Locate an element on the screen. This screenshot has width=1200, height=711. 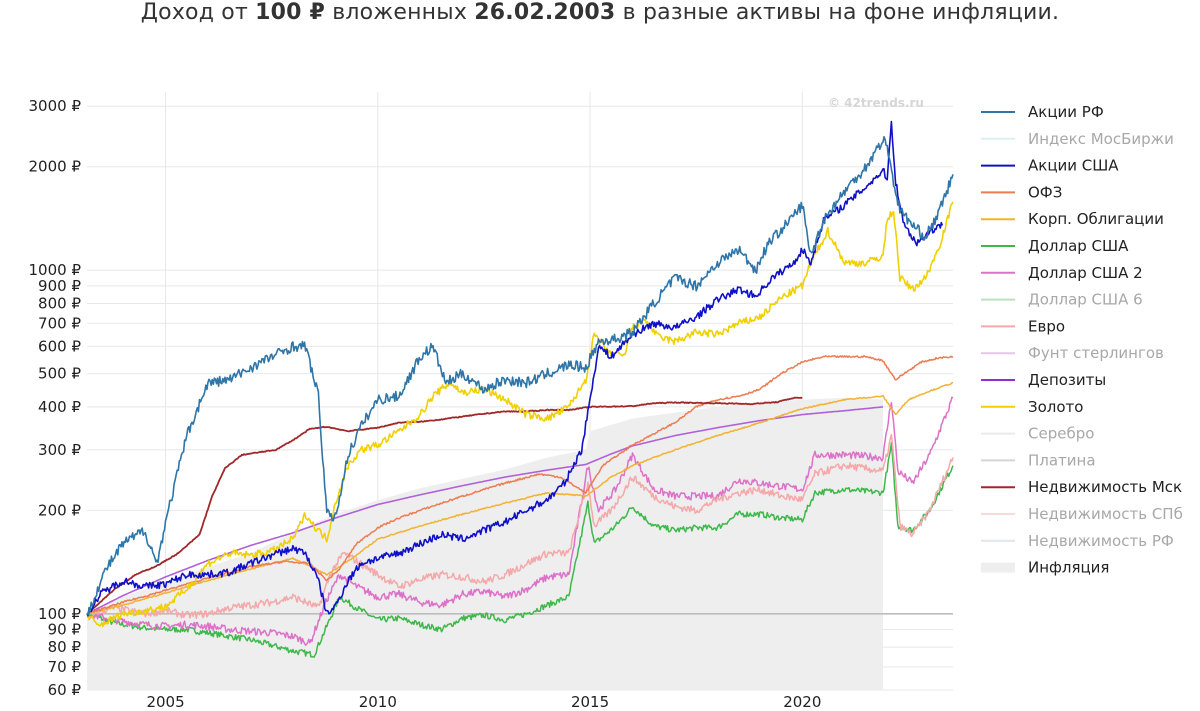
x-tick-label: 2020 is located at coordinates (802, 702).